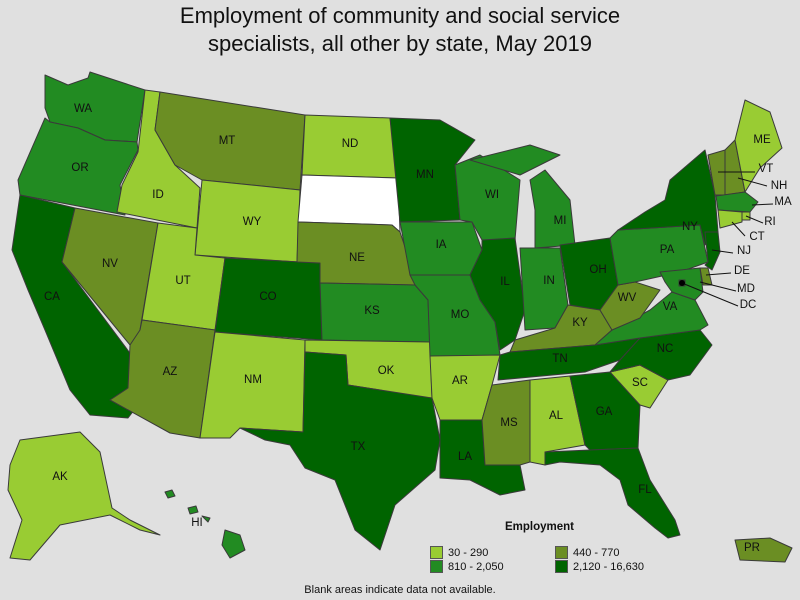 This screenshot has height=600, width=800. I want to click on legend-label-3: 810 - 2,050, so click(476, 566).